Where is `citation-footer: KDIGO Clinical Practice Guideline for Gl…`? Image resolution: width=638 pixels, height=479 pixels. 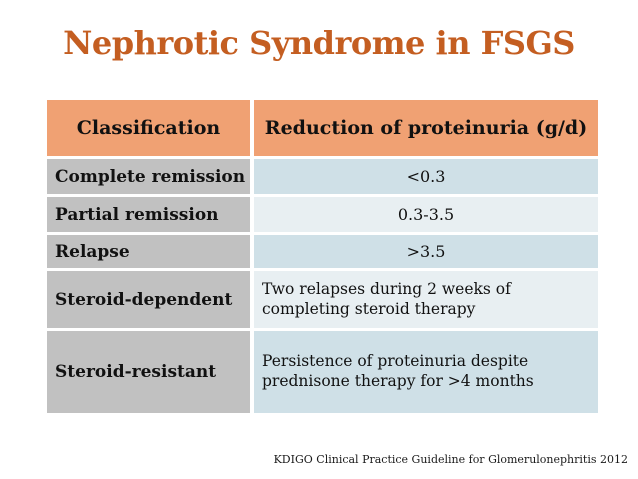 citation-footer: KDIGO Clinical Practice Guideline for Gl… is located at coordinates (450, 459).